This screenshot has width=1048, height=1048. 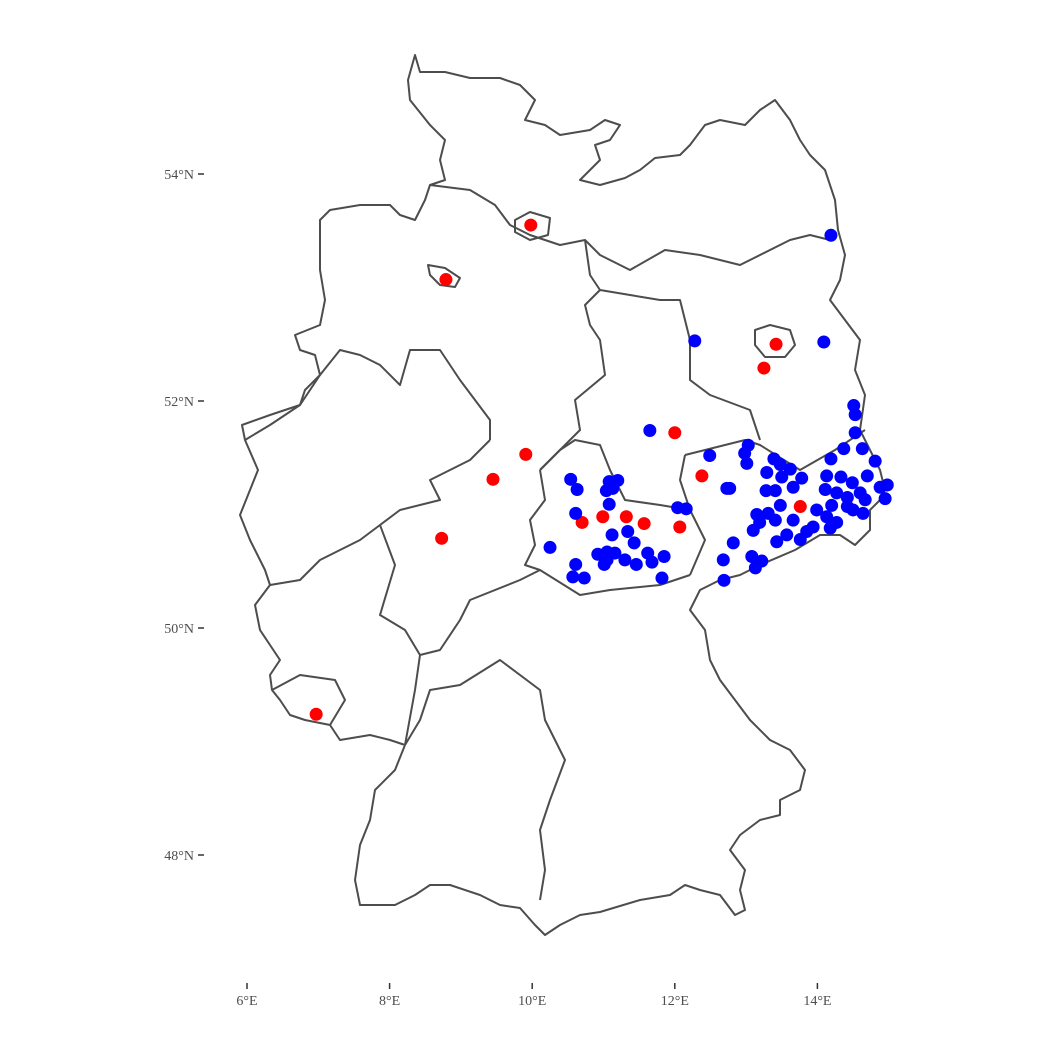 What do you see at coordinates (675, 1001) in the screenshot?
I see `x-tick-label: 12°E` at bounding box center [675, 1001].